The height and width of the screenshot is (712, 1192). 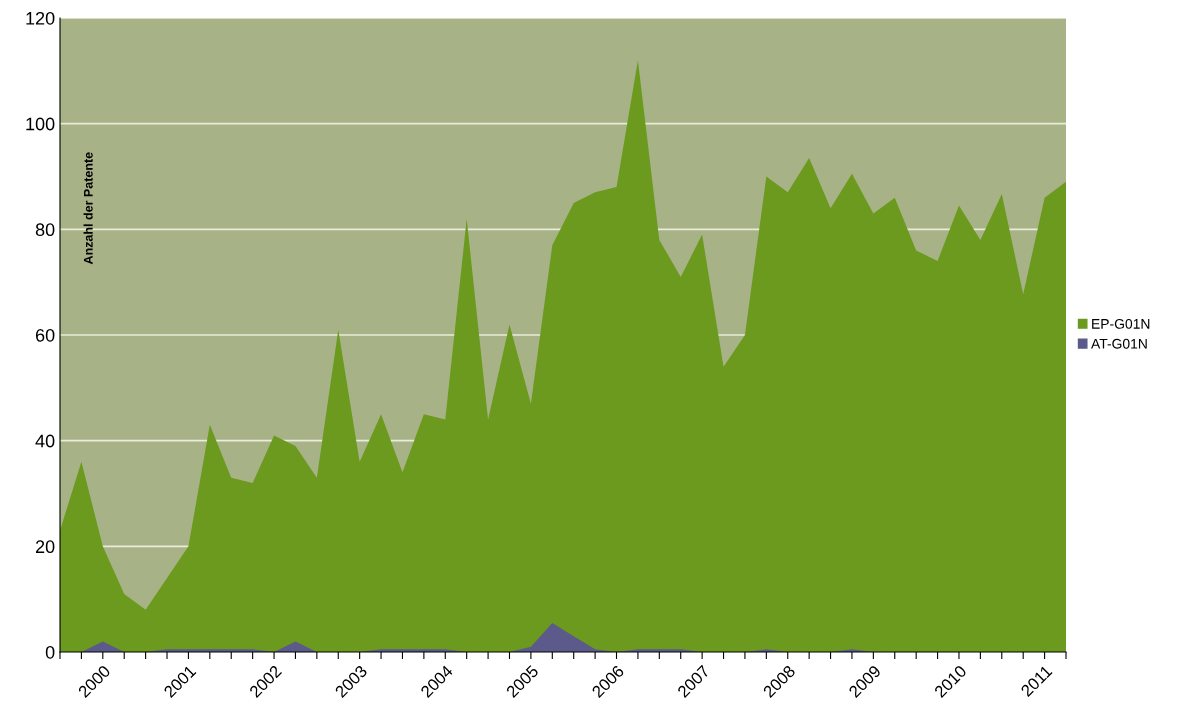 I want to click on legend-label: AT-G01N, so click(x=1119, y=343).